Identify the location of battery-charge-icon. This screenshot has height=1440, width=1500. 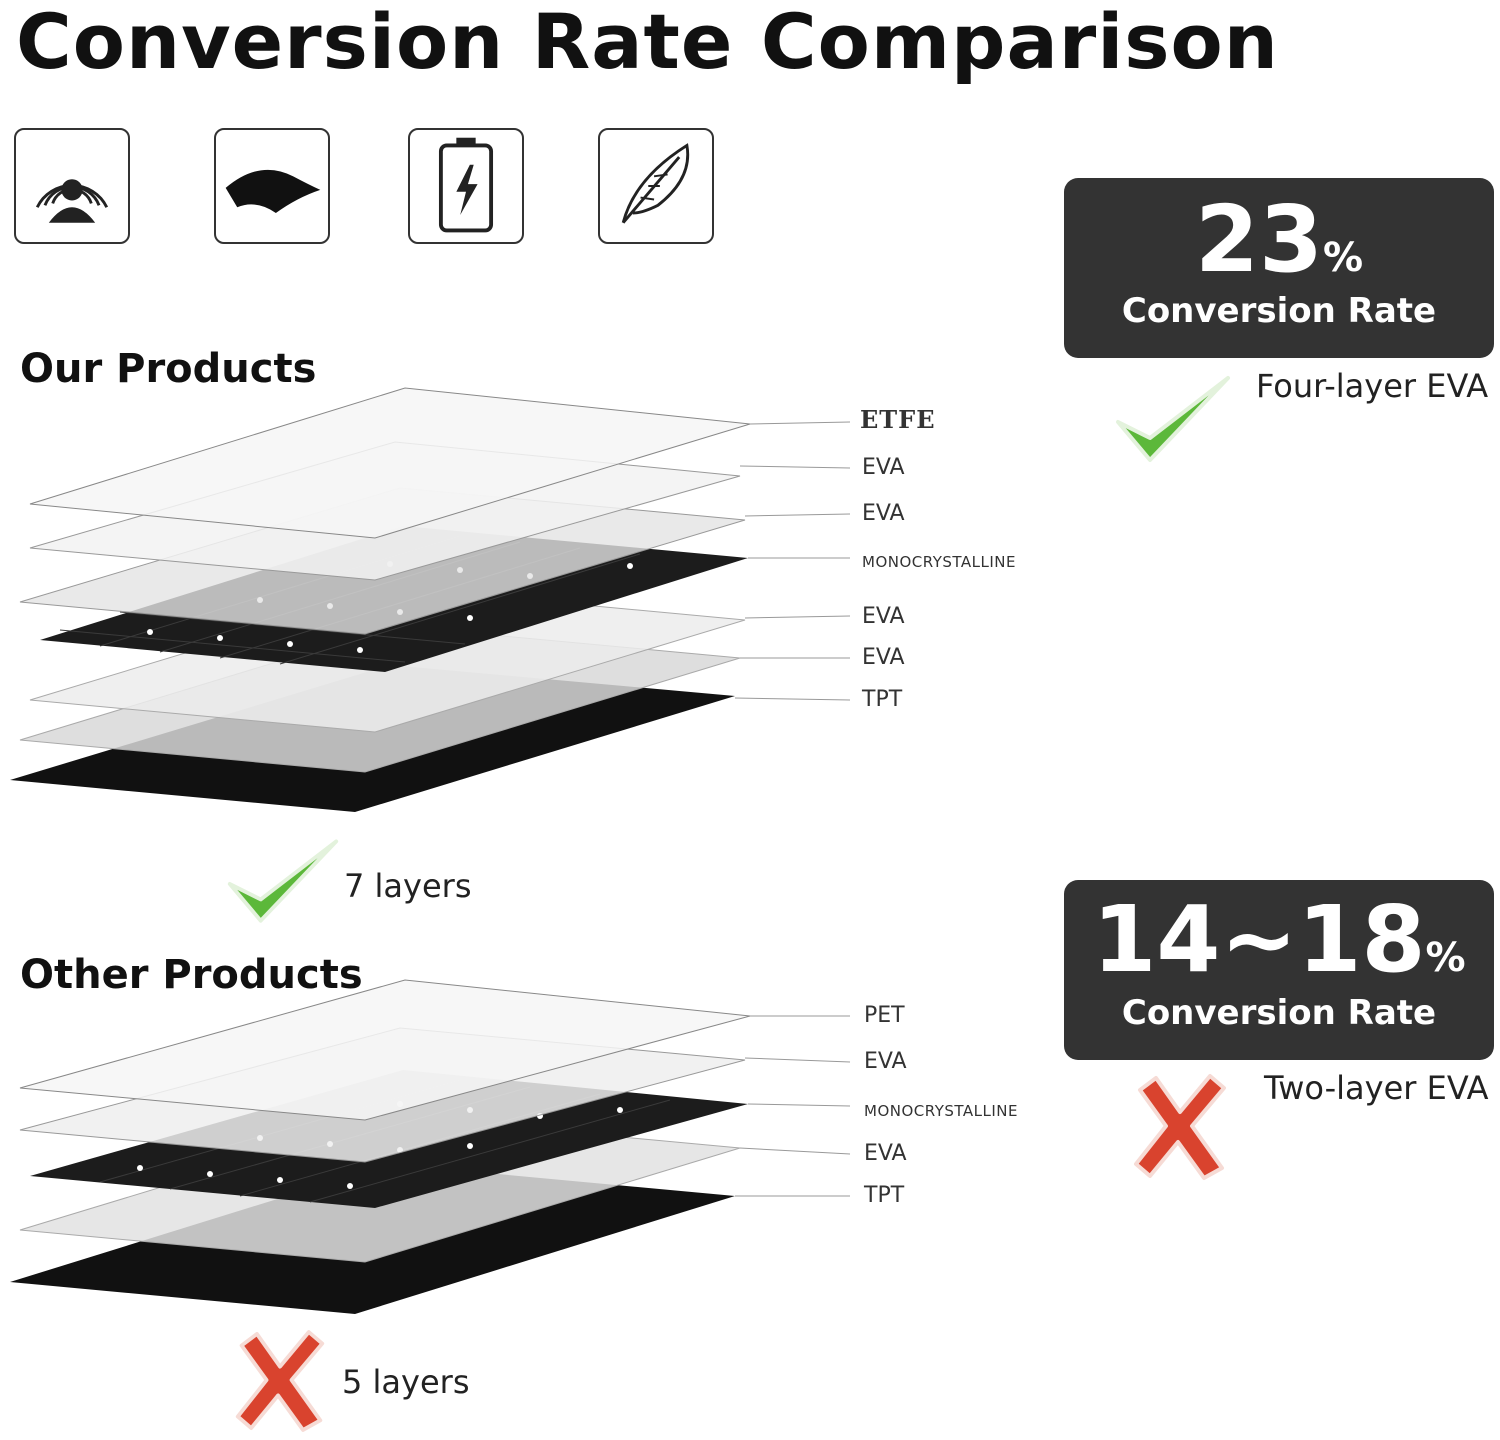
(466, 186).